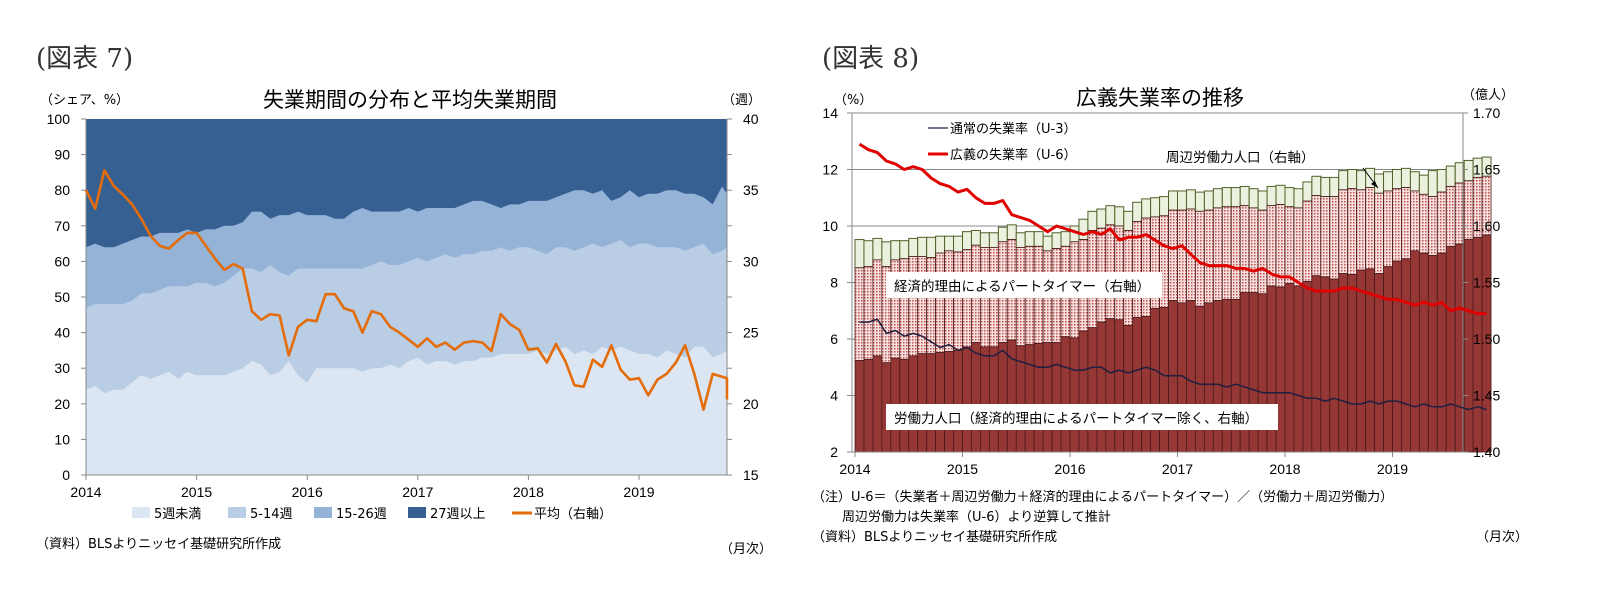  What do you see at coordinates (742, 100) in the screenshot?
I see `chart-7-right-unit: （週）` at bounding box center [742, 100].